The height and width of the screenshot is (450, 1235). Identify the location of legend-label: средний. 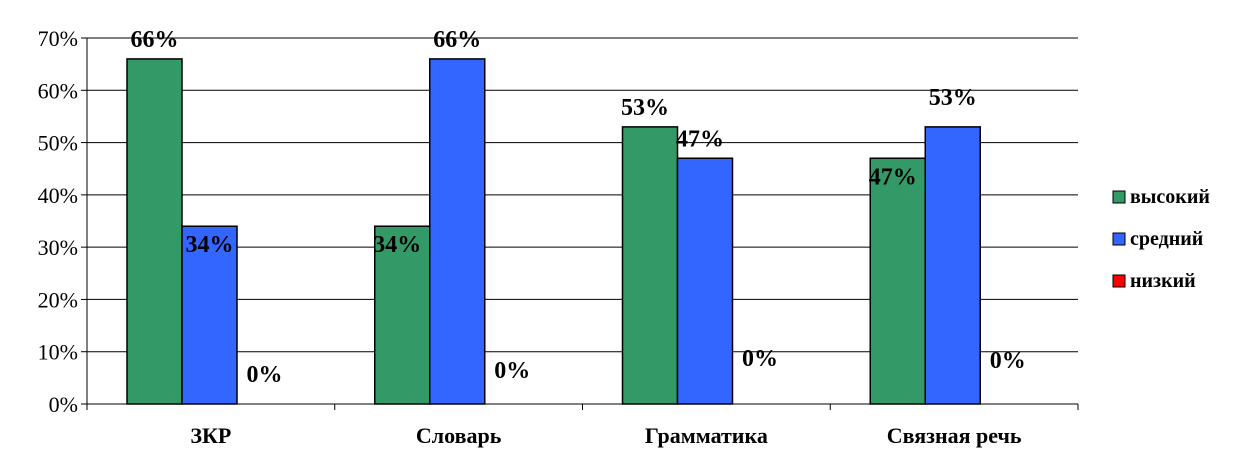
(1166, 239).